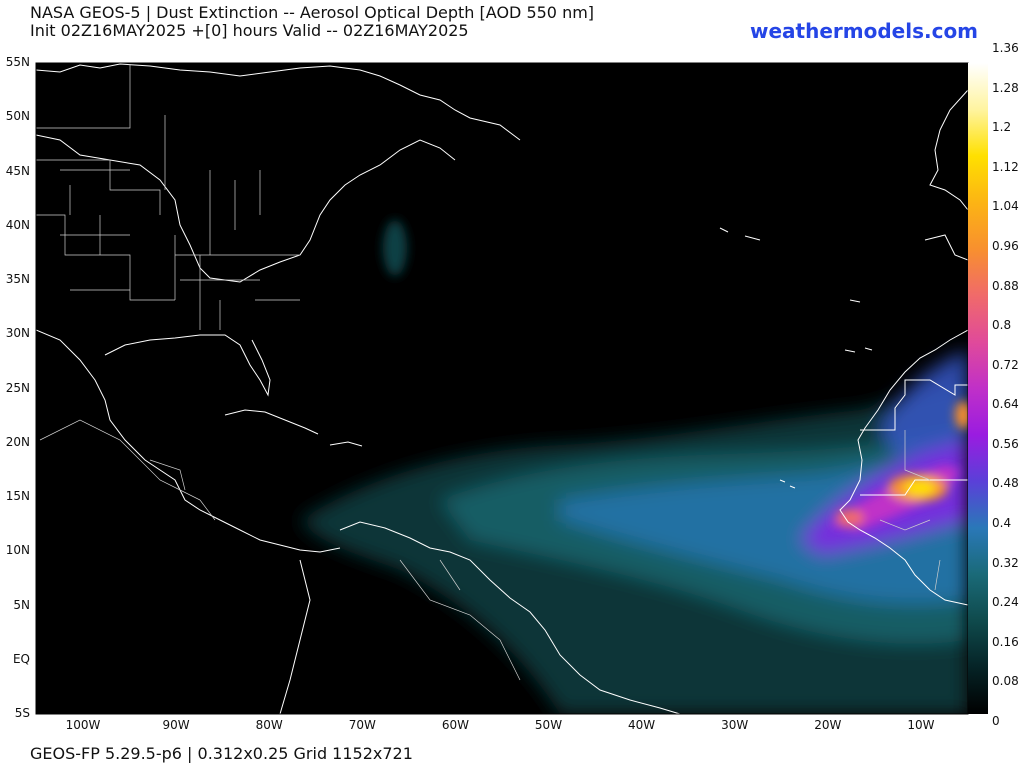 The height and width of the screenshot is (768, 1024). I want to click on lon-label: 30W, so click(735, 725).